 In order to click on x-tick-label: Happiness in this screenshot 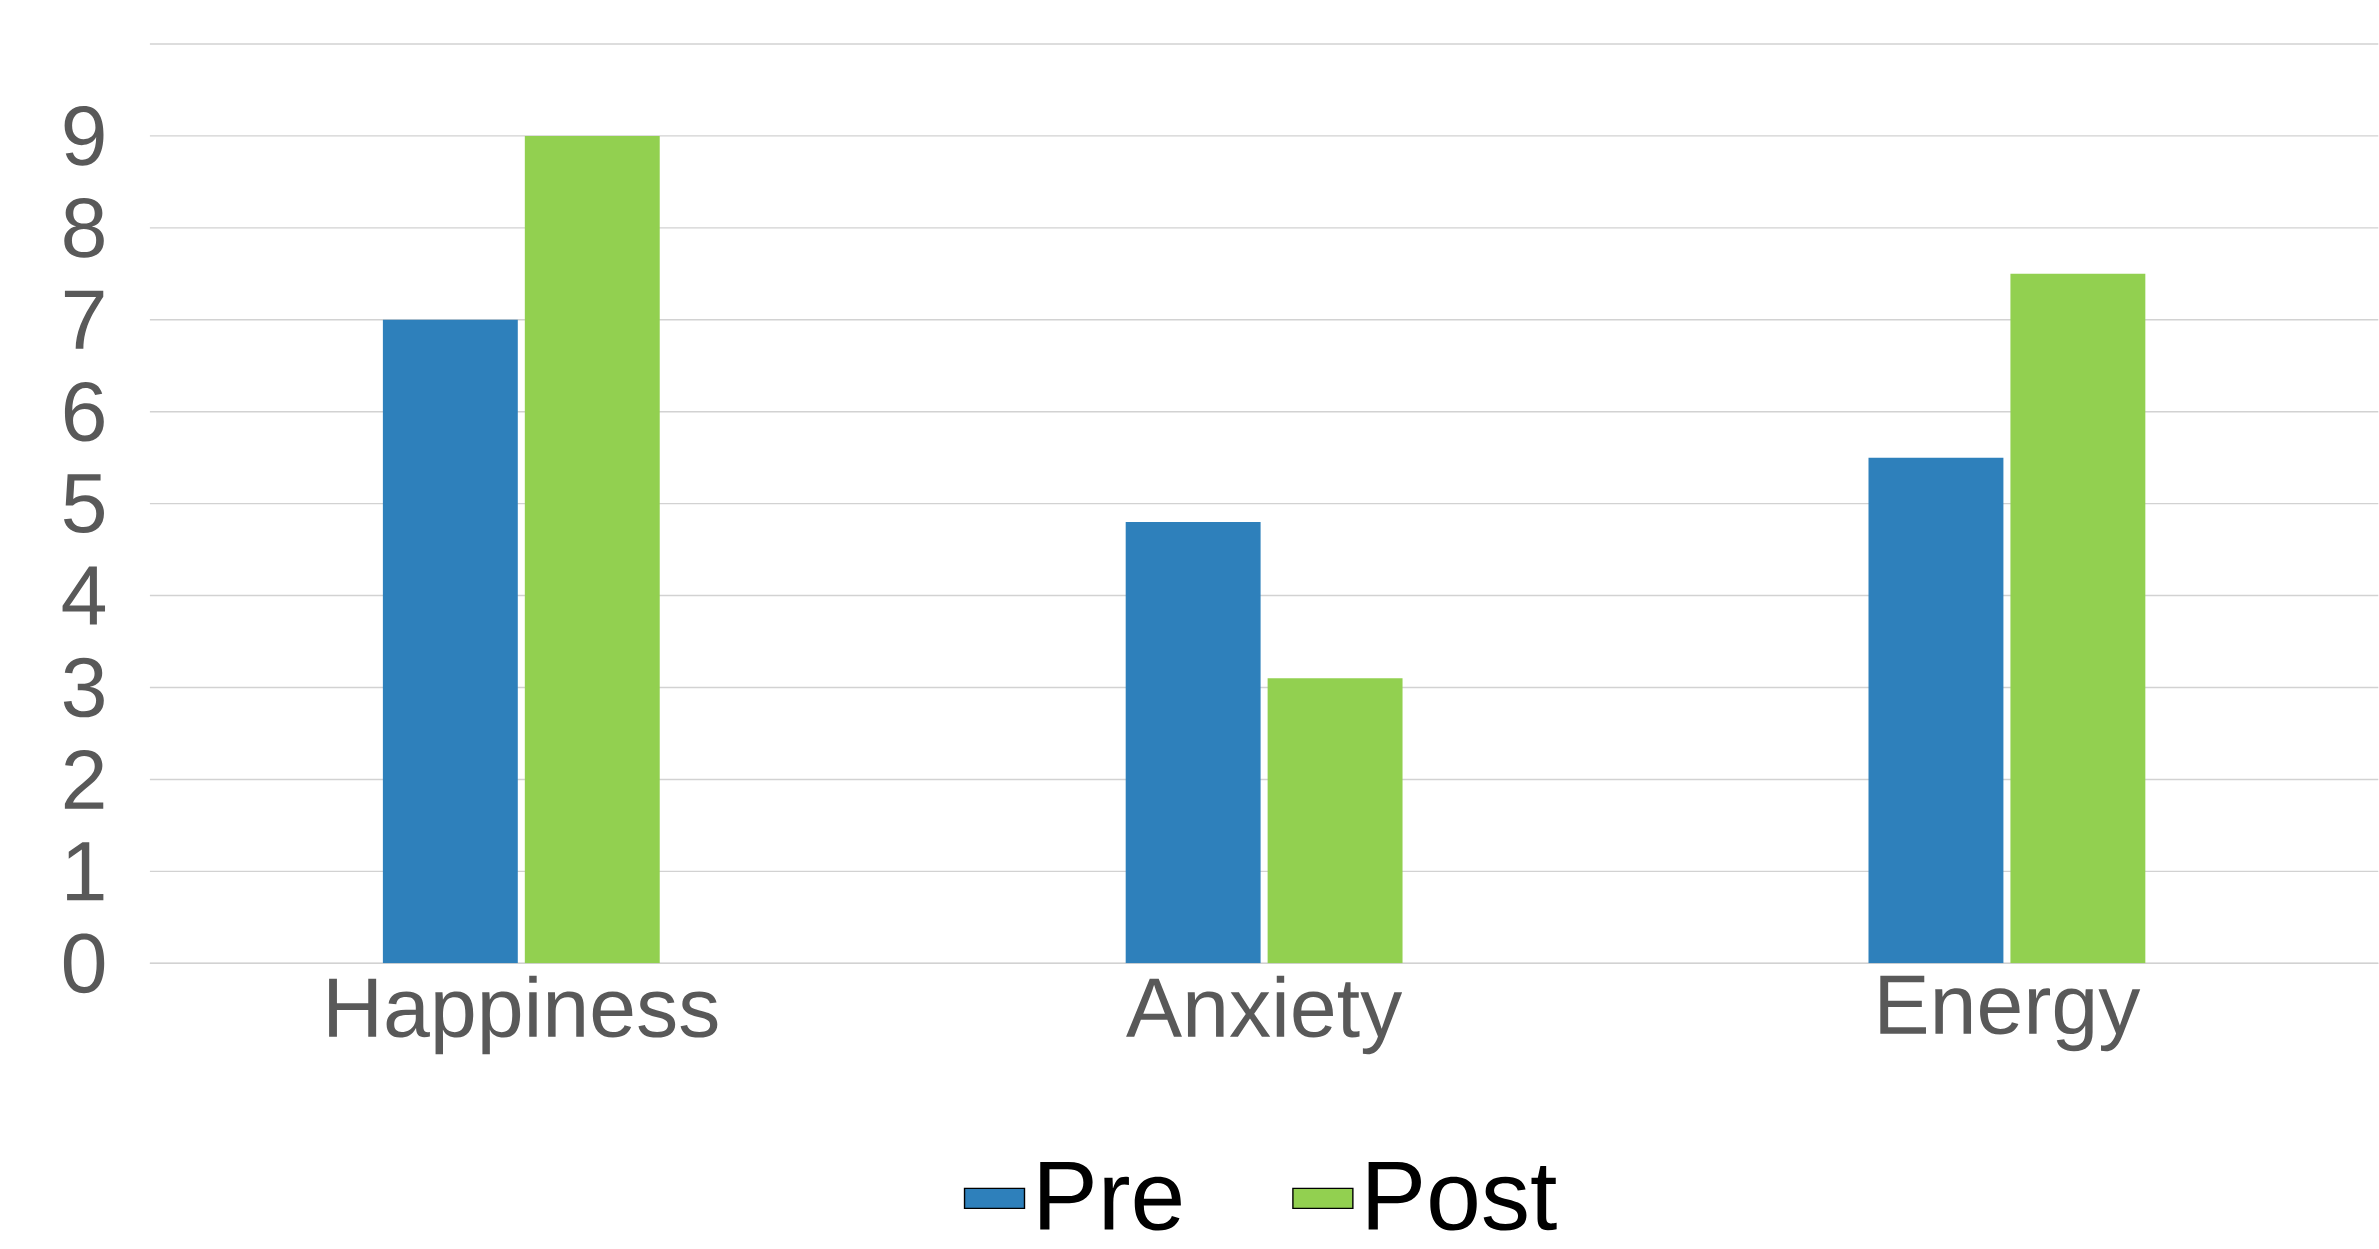, I will do `click(523, 1015)`.